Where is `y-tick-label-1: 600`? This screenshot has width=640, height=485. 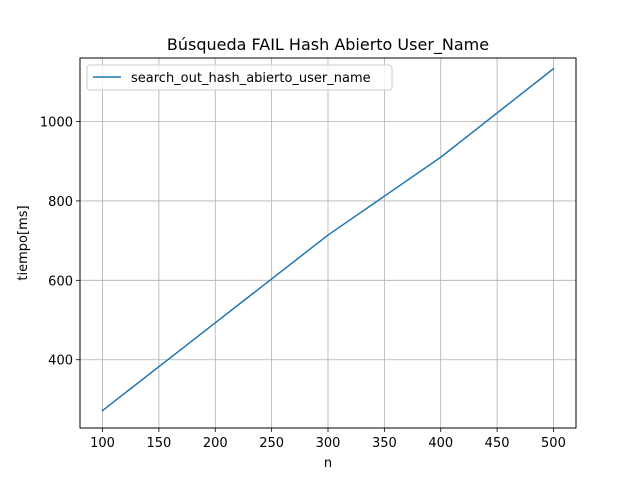
y-tick-label-1: 600 is located at coordinates (60, 281).